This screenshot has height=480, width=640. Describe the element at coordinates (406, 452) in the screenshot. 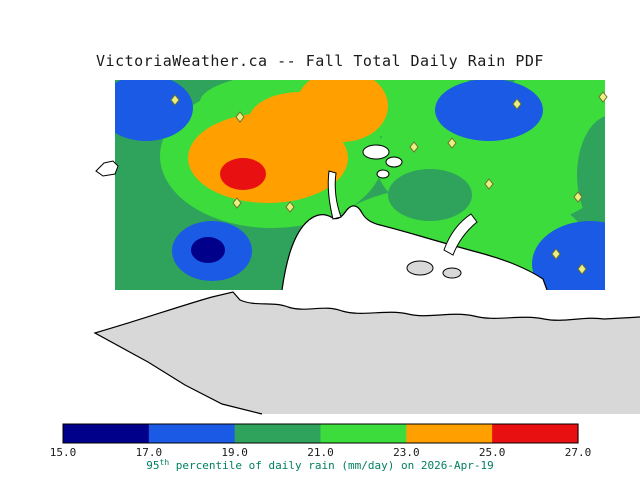

I see `colorbar-tick-label: 23.0` at that location.